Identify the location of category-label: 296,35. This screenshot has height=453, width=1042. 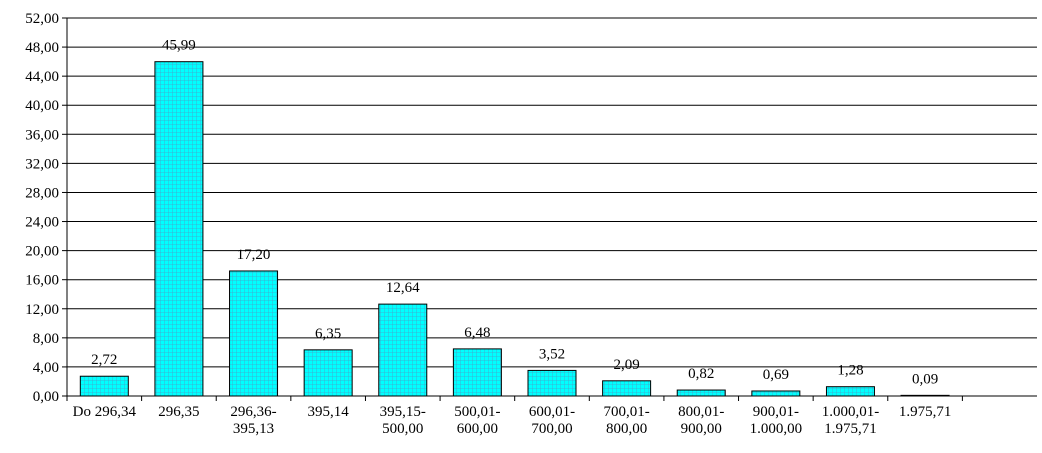
(178, 412).